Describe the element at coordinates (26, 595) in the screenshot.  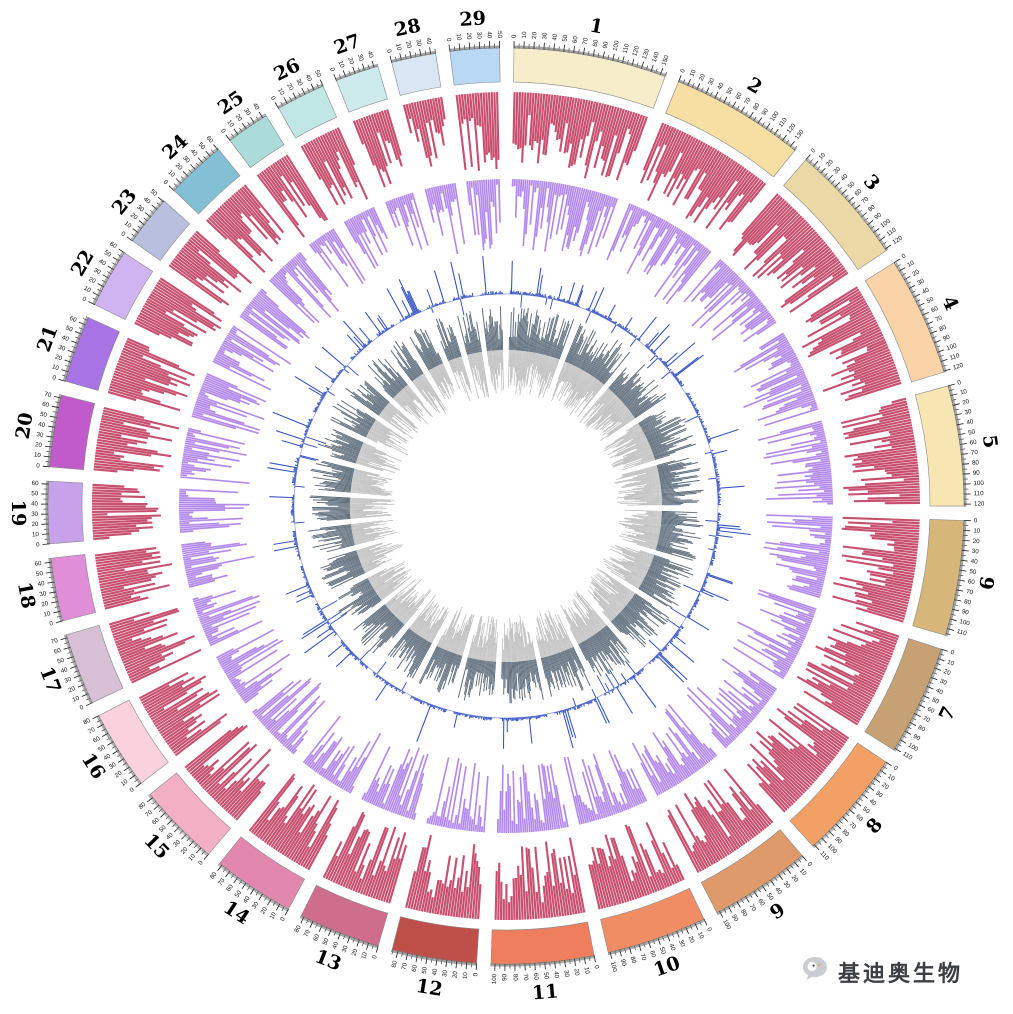
I see `chromosome-label-18: 18` at that location.